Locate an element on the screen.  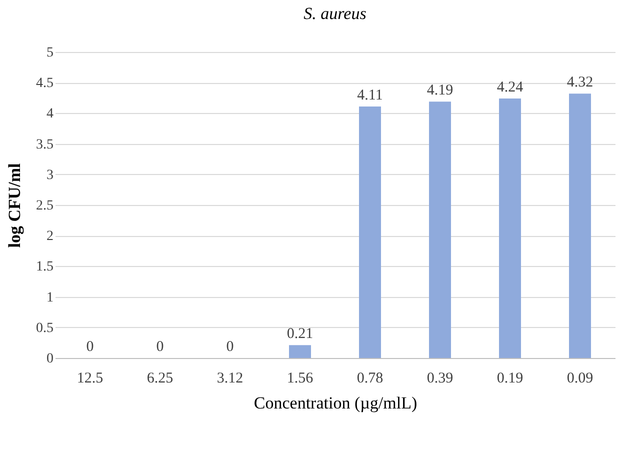
y-tick-label: 5 is located at coordinates (50, 53).